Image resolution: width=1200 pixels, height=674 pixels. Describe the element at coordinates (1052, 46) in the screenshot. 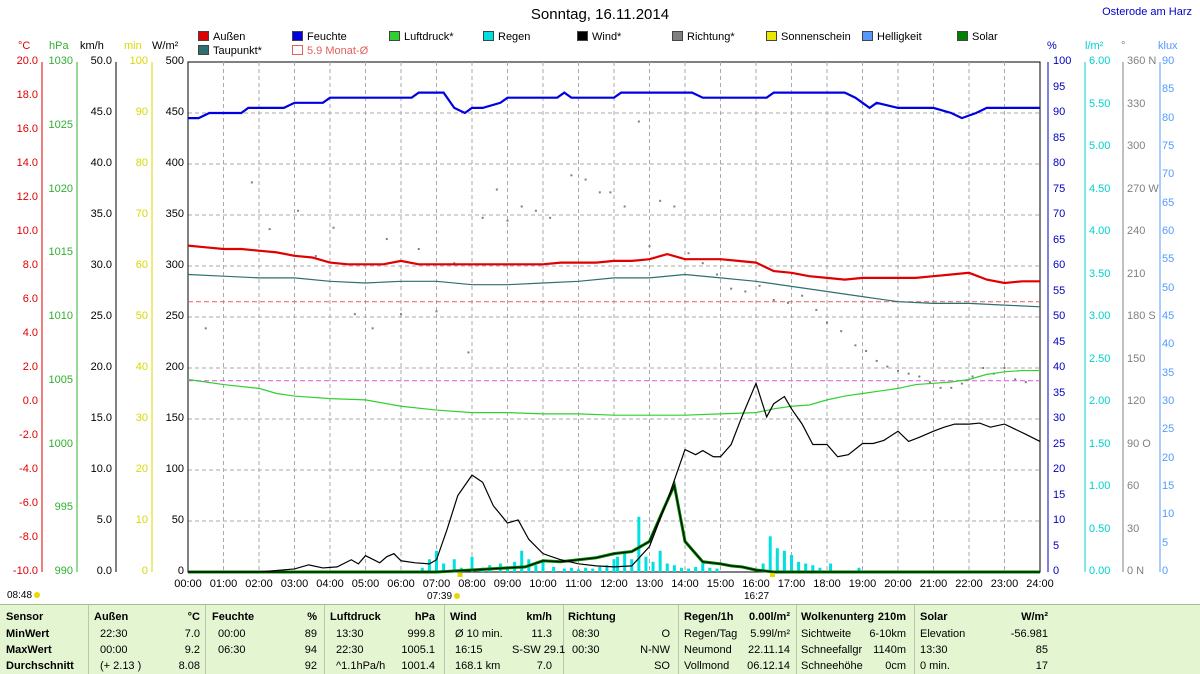

I see `right-axis-title: %` at that location.